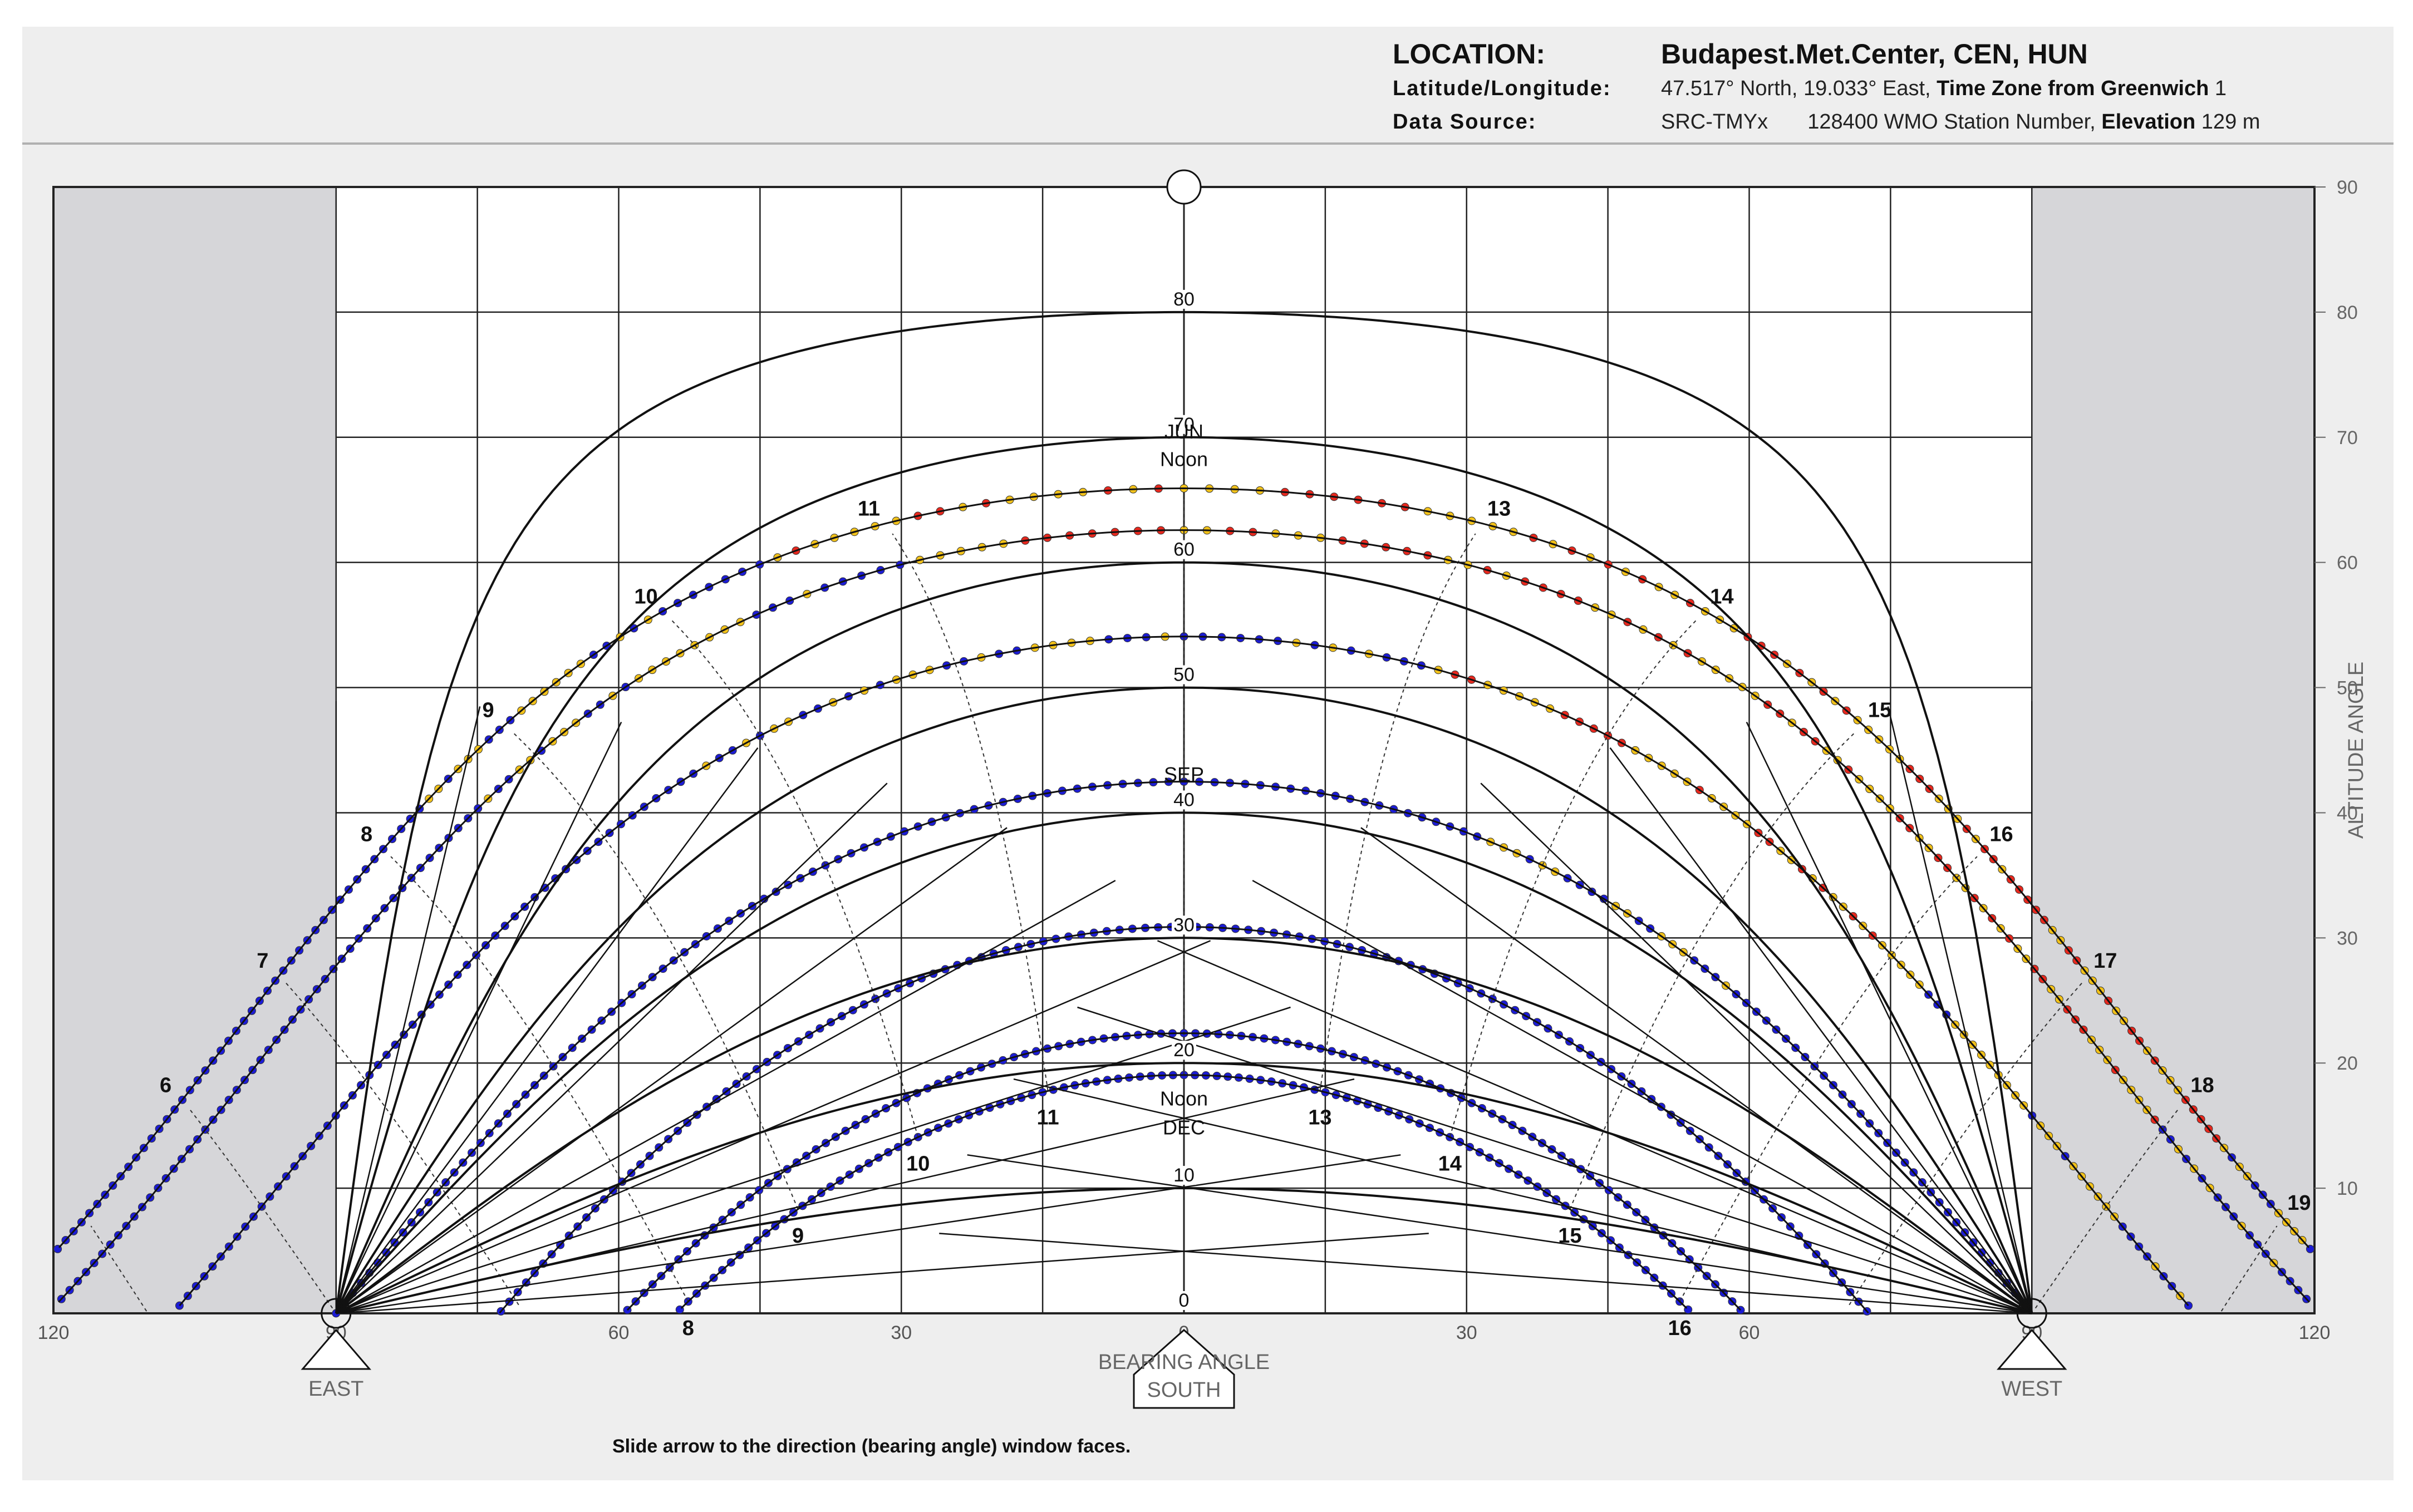 Image resolution: width=2413 pixels, height=1512 pixels. What do you see at coordinates (336, 1389) in the screenshot?
I see `east-label: EAST` at bounding box center [336, 1389].